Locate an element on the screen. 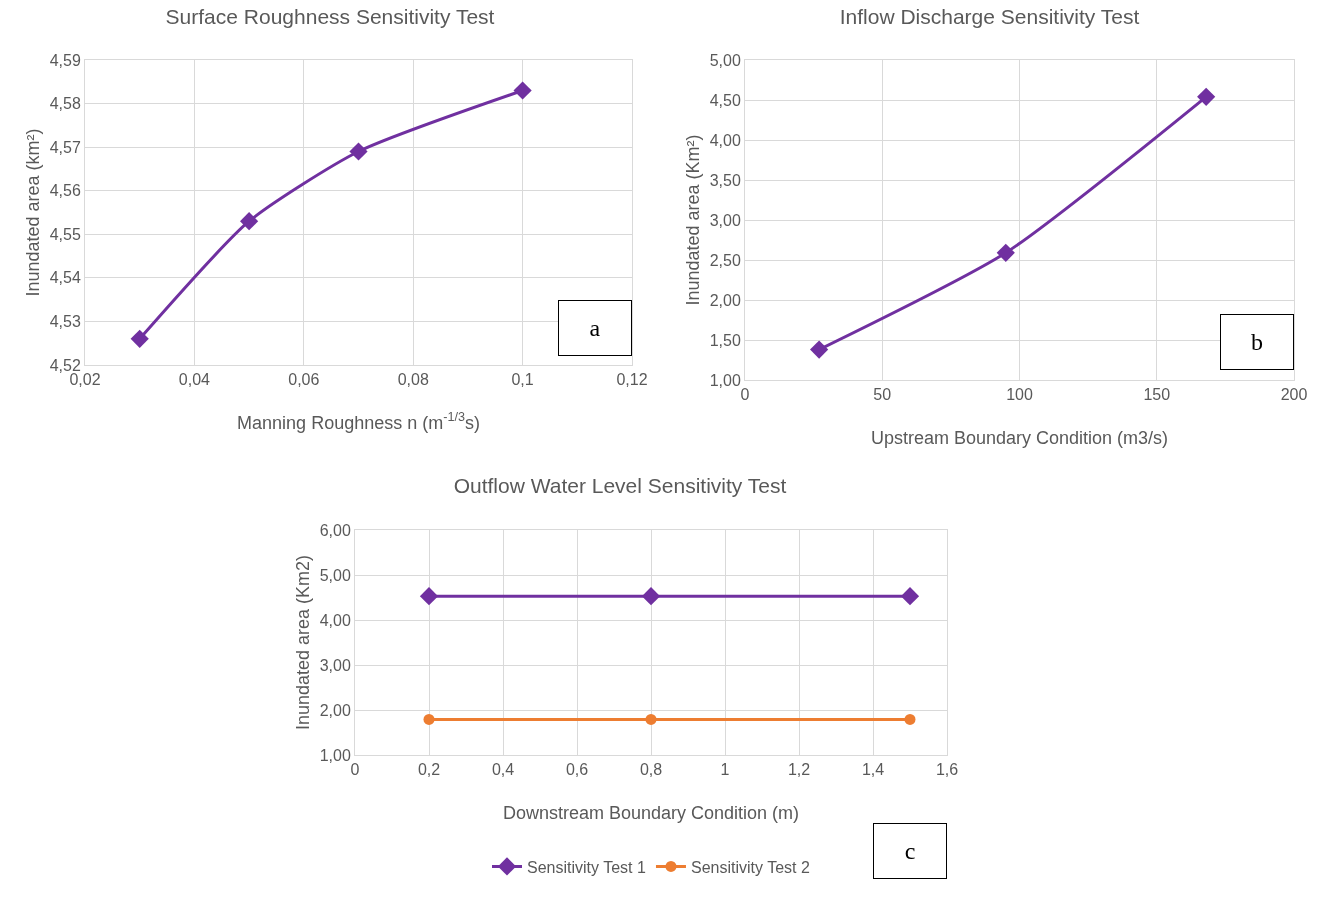 The height and width of the screenshot is (899, 1319). x-tick-label: 0,4 is located at coordinates (503, 770).